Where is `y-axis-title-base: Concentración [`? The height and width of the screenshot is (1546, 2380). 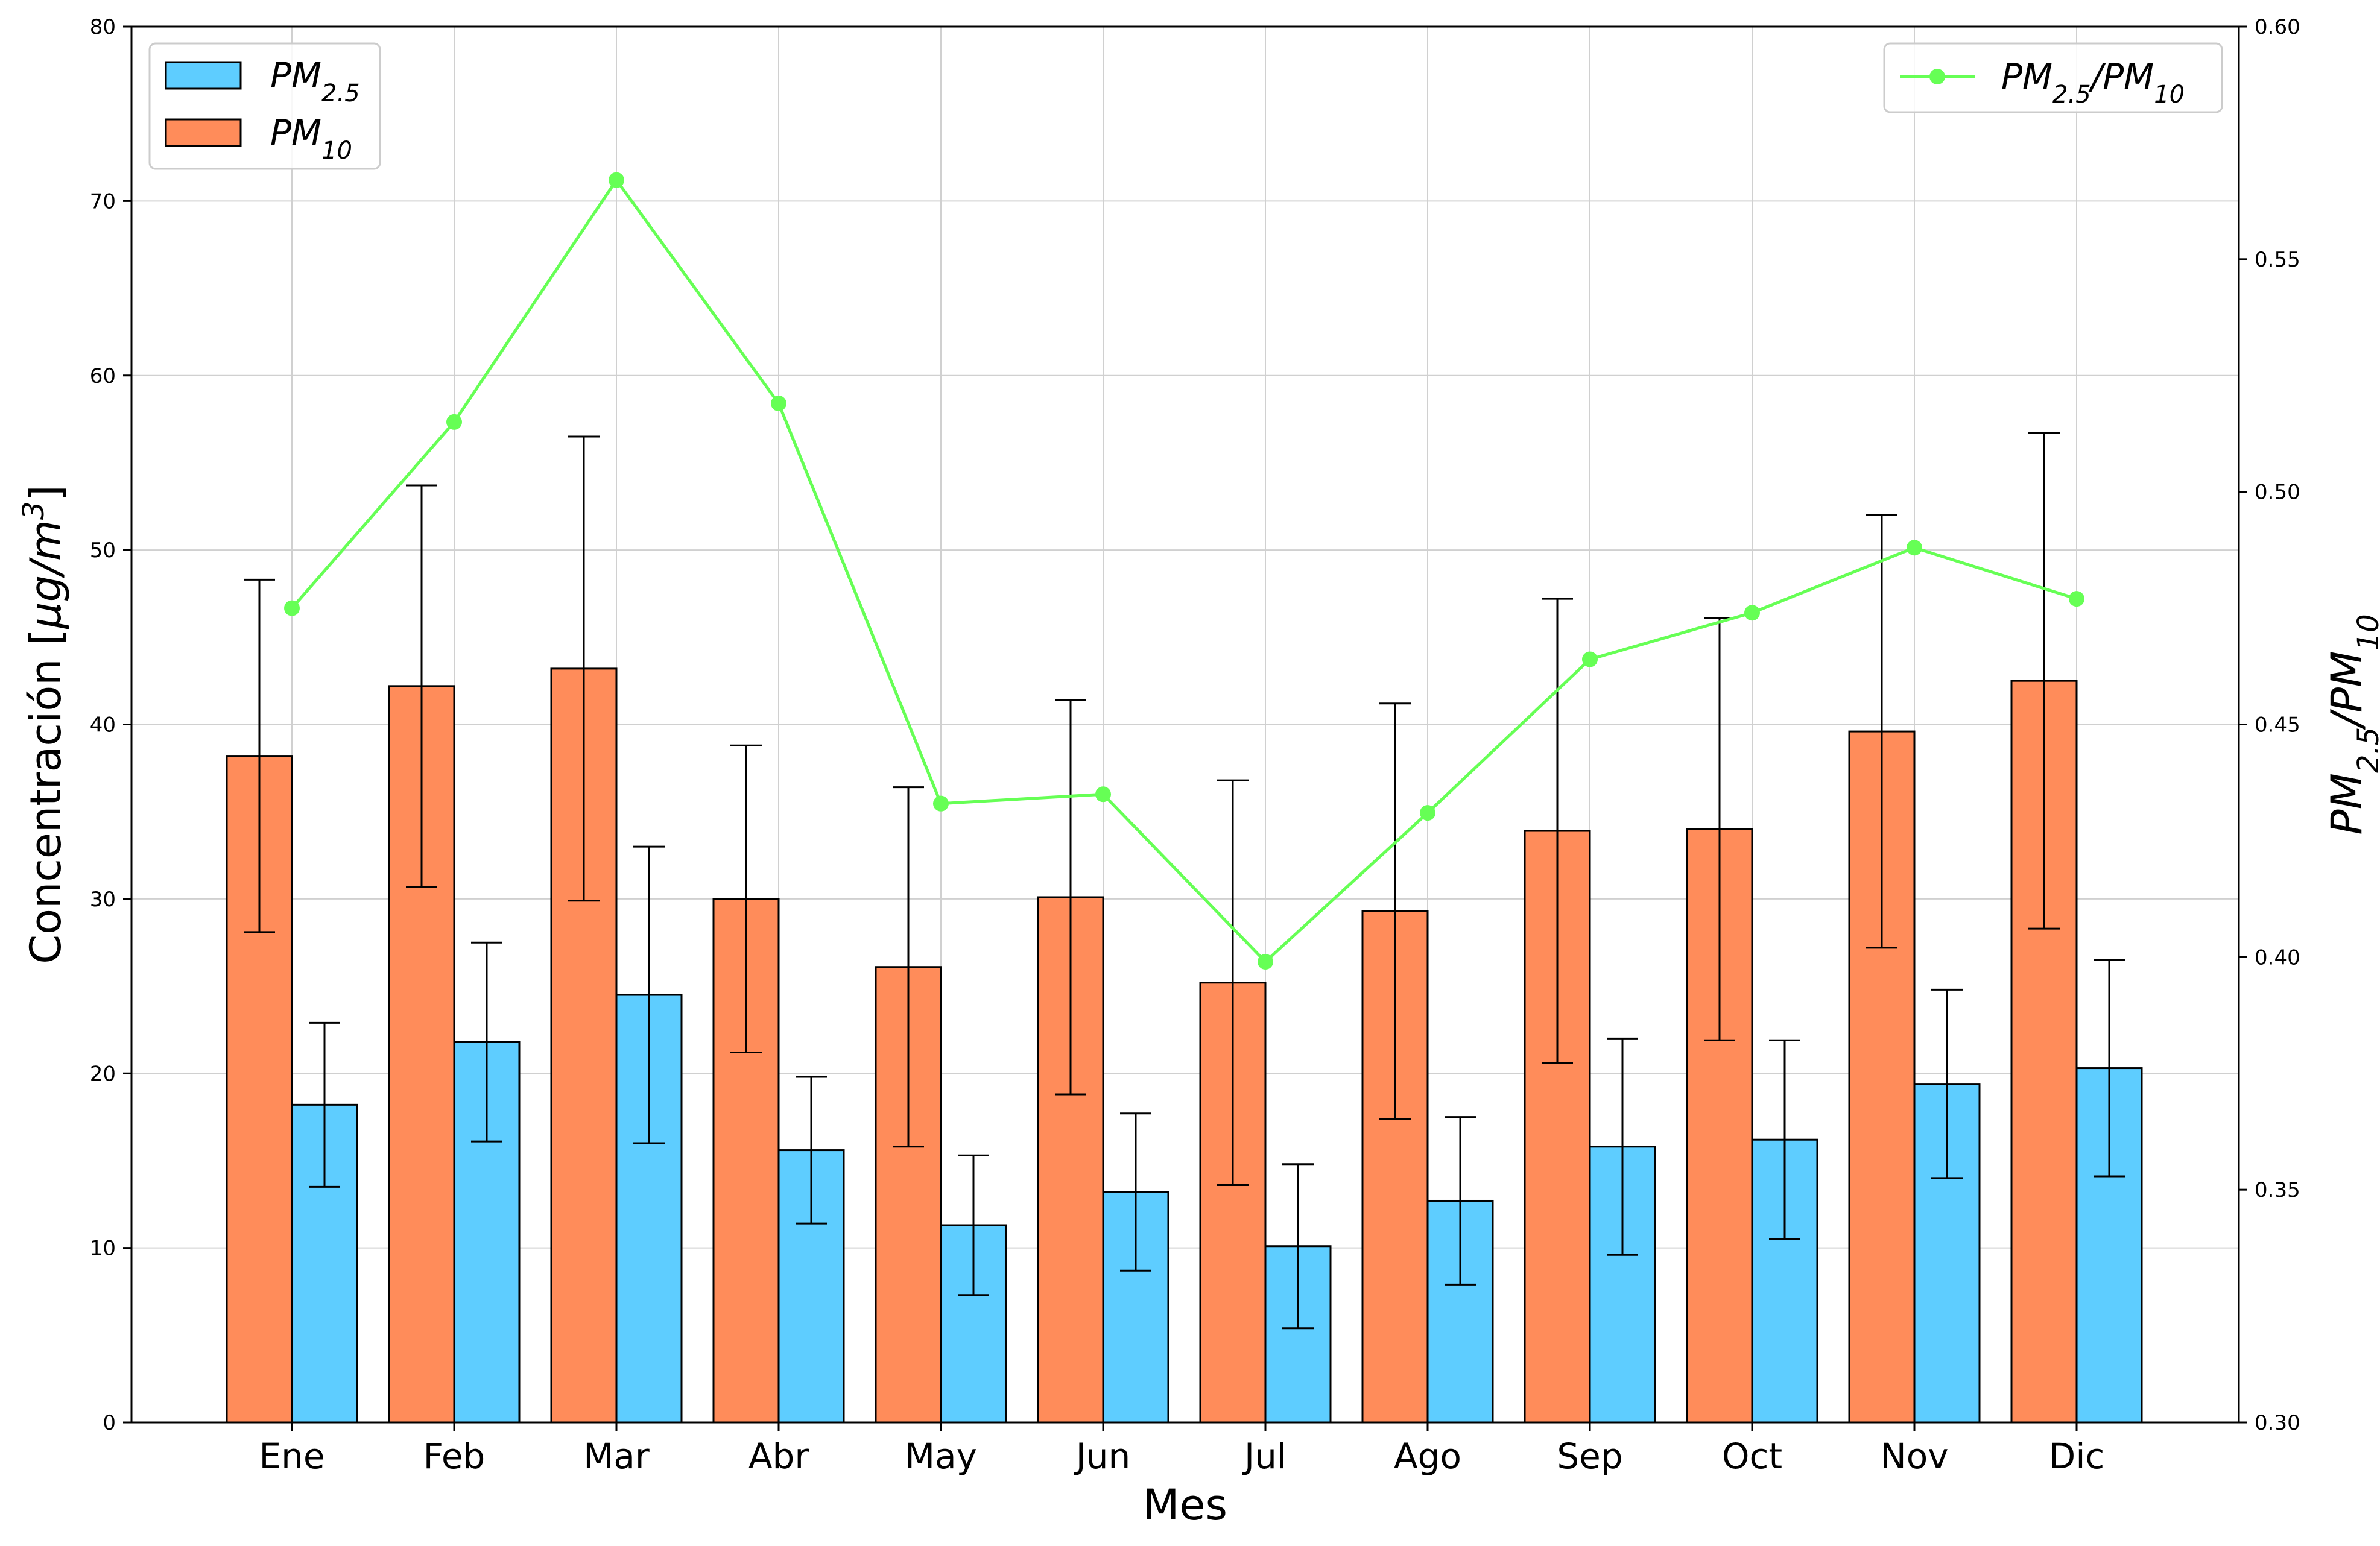 y-axis-title-base: Concentración [ is located at coordinates (46, 796).